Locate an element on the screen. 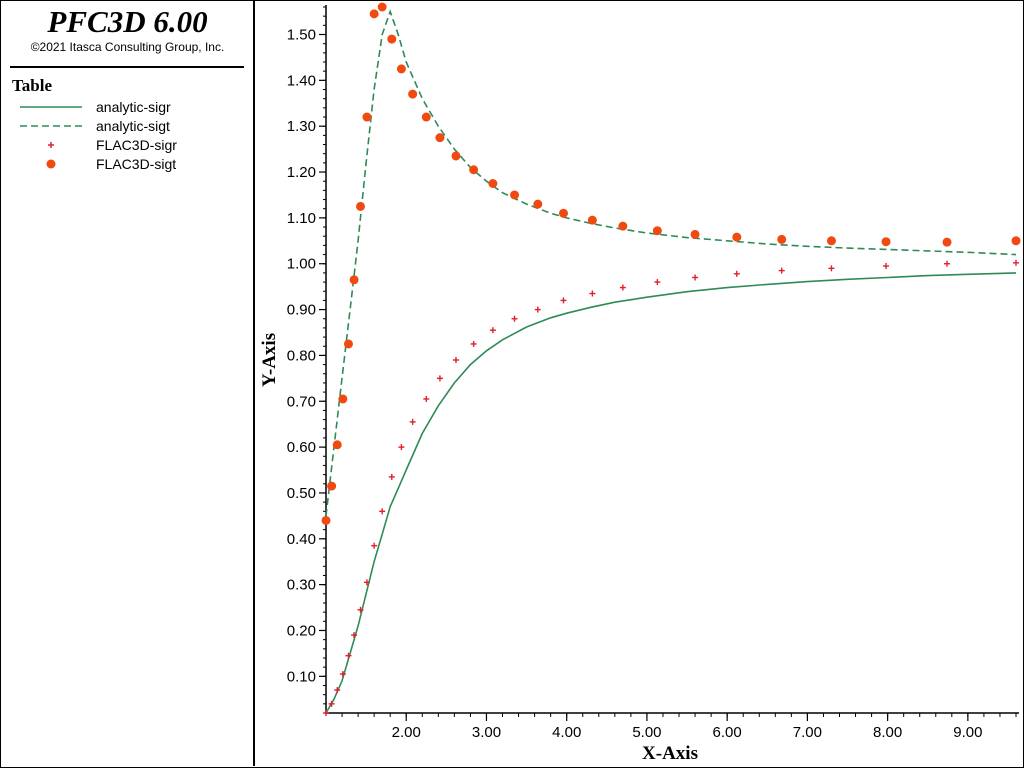 The height and width of the screenshot is (768, 1024). y-tick-label: 0.30 is located at coordinates (301, 585).